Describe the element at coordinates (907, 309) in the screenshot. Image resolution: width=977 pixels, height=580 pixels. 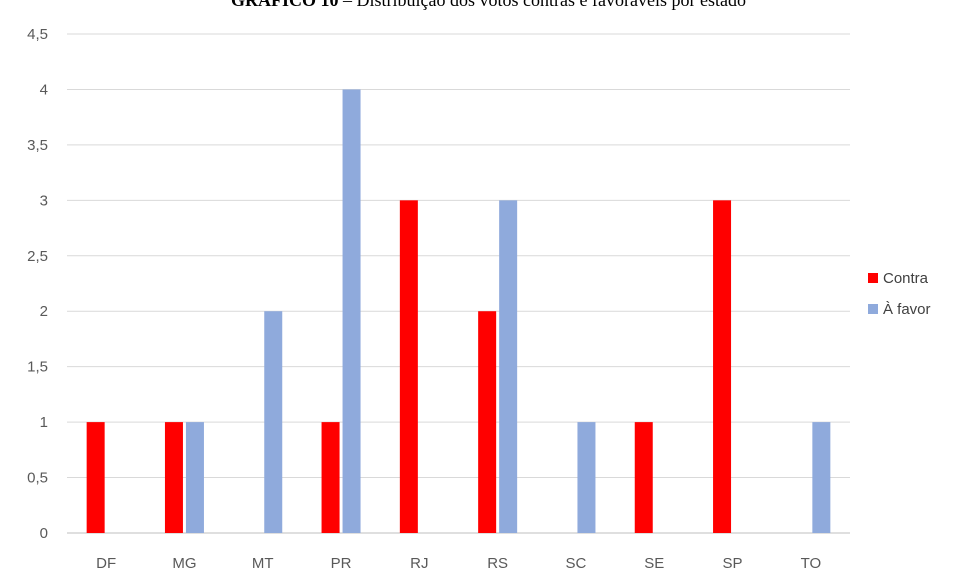
I see `legend-label: À favor` at that location.